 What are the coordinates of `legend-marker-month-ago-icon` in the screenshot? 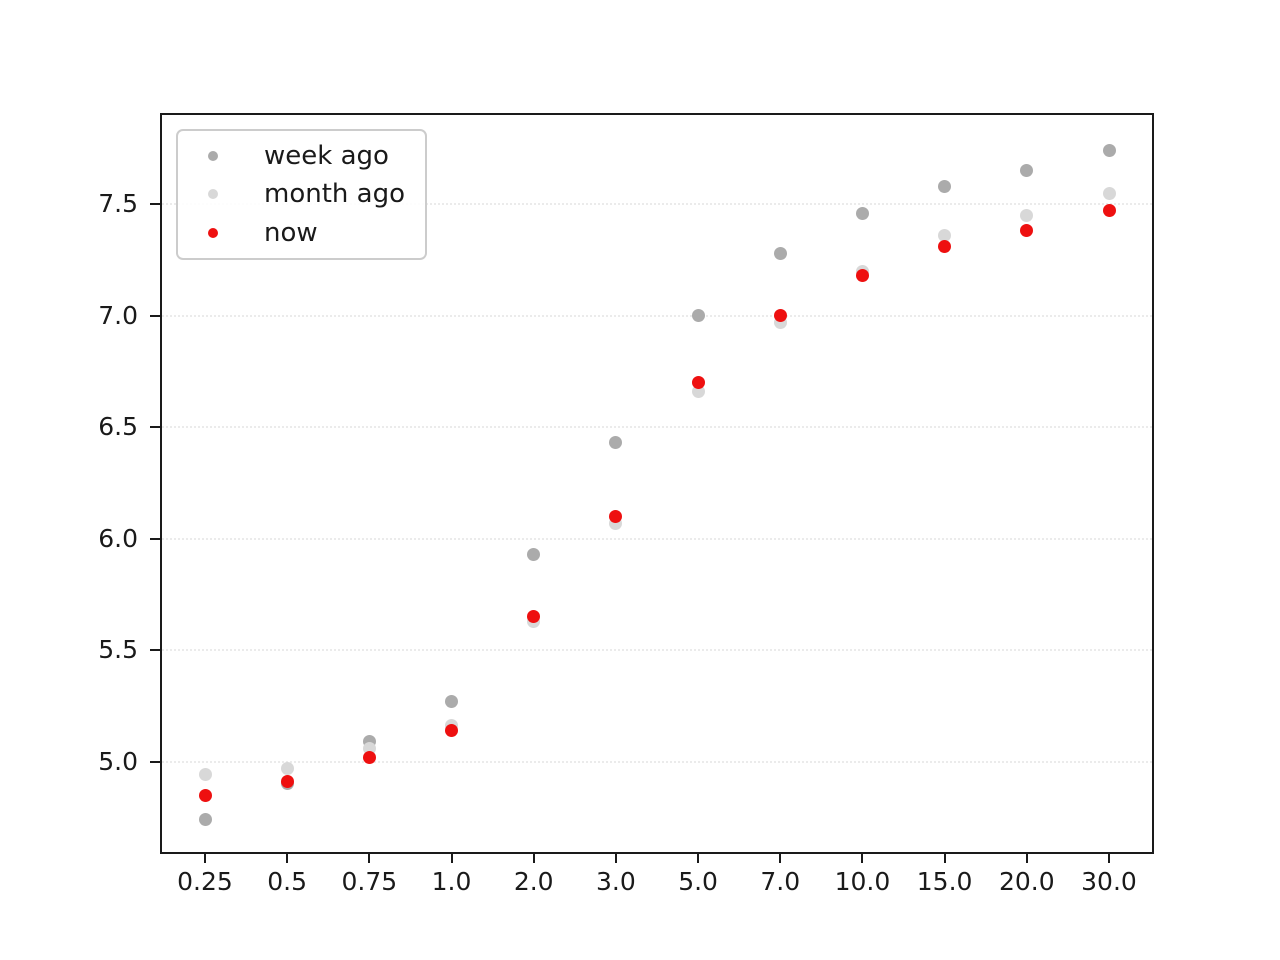 It's located at (213, 194).